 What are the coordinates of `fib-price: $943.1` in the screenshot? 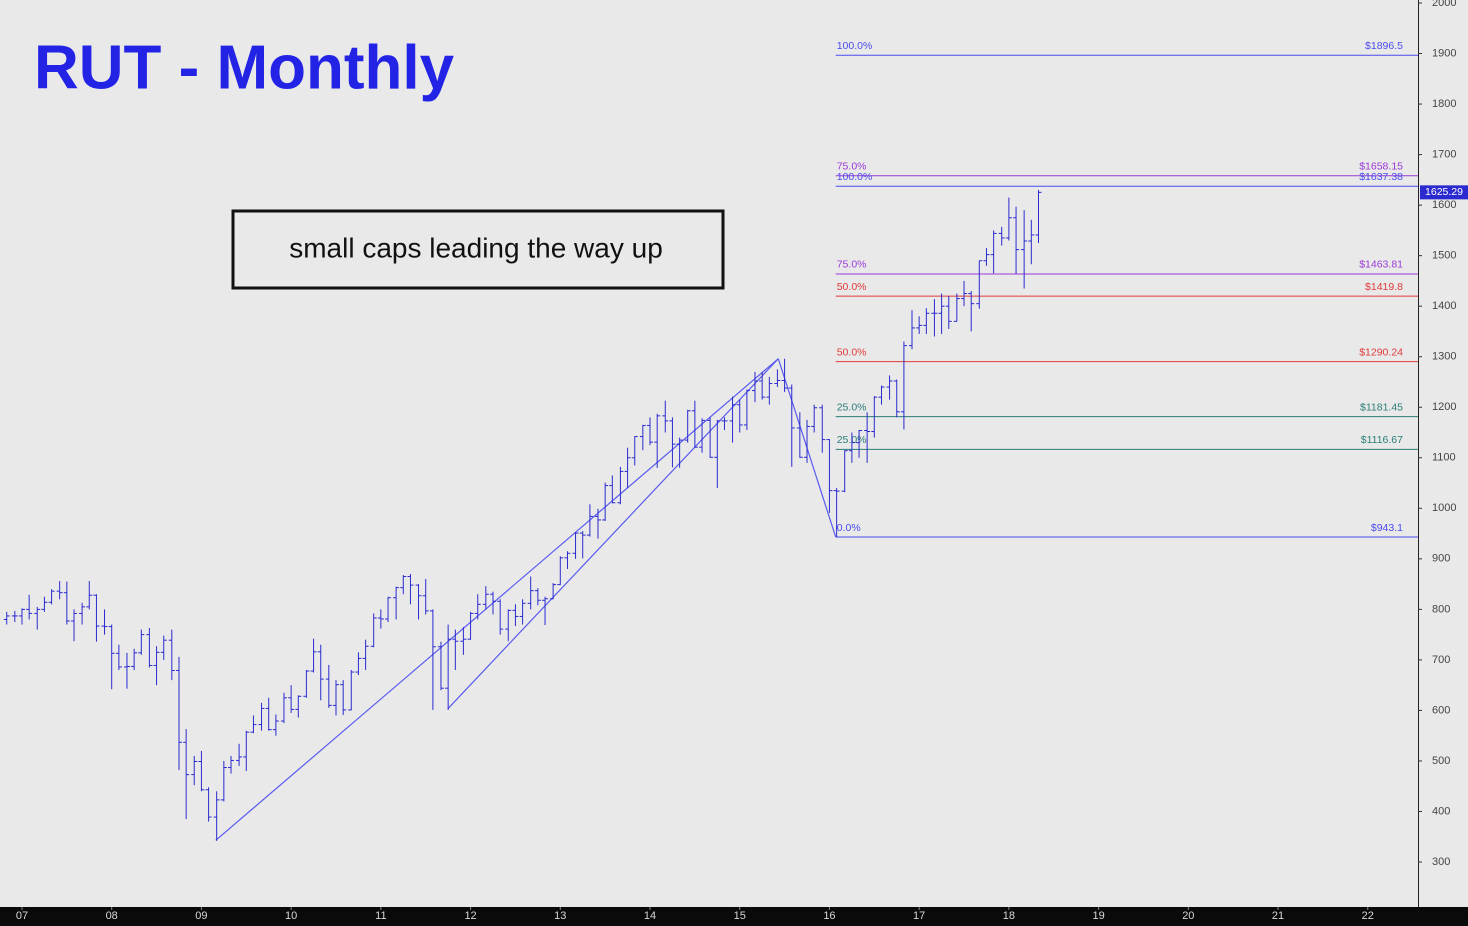 It's located at (1387, 528).